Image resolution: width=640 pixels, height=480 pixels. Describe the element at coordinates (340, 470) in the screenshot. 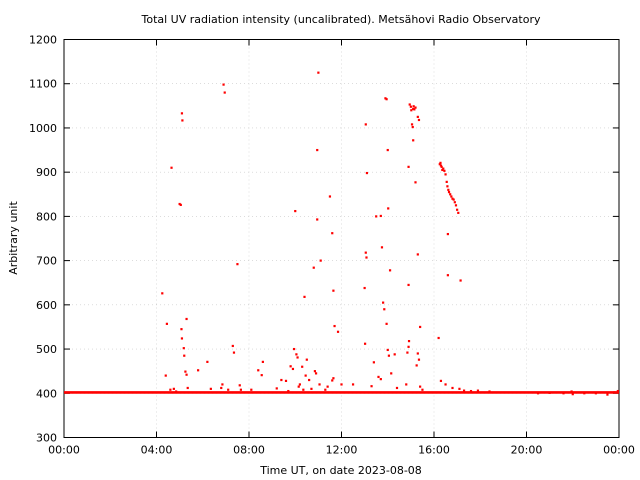

I see `x-axis-label: Time UT, on date 2023-08-08` at that location.